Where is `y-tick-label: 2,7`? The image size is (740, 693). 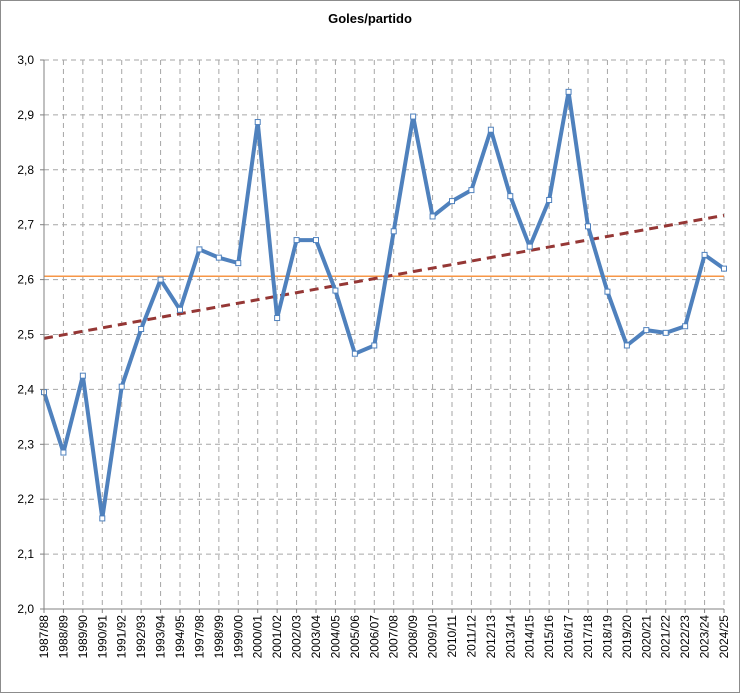
y-tick-label: 2,7 is located at coordinates (25, 225).